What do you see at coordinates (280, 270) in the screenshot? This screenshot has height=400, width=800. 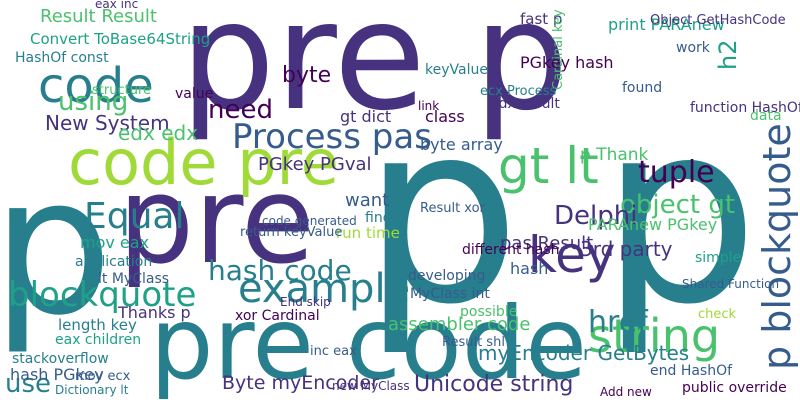 I see `word: hash code` at bounding box center [280, 270].